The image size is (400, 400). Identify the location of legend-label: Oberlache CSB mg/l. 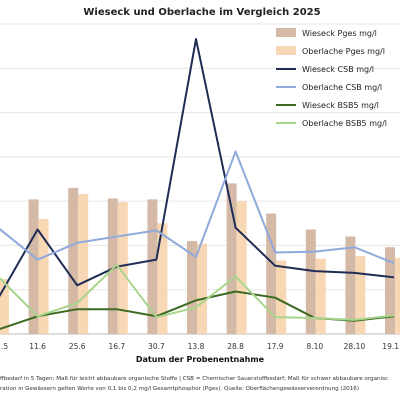
(342, 87).